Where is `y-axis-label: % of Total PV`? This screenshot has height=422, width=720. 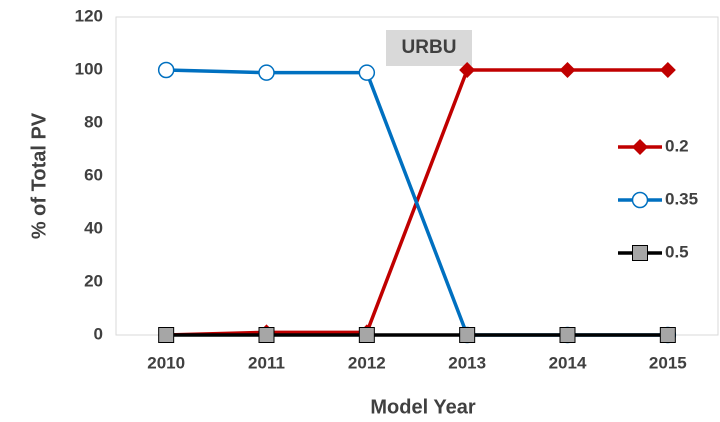
y-axis-label: % of Total PV is located at coordinates (39, 175).